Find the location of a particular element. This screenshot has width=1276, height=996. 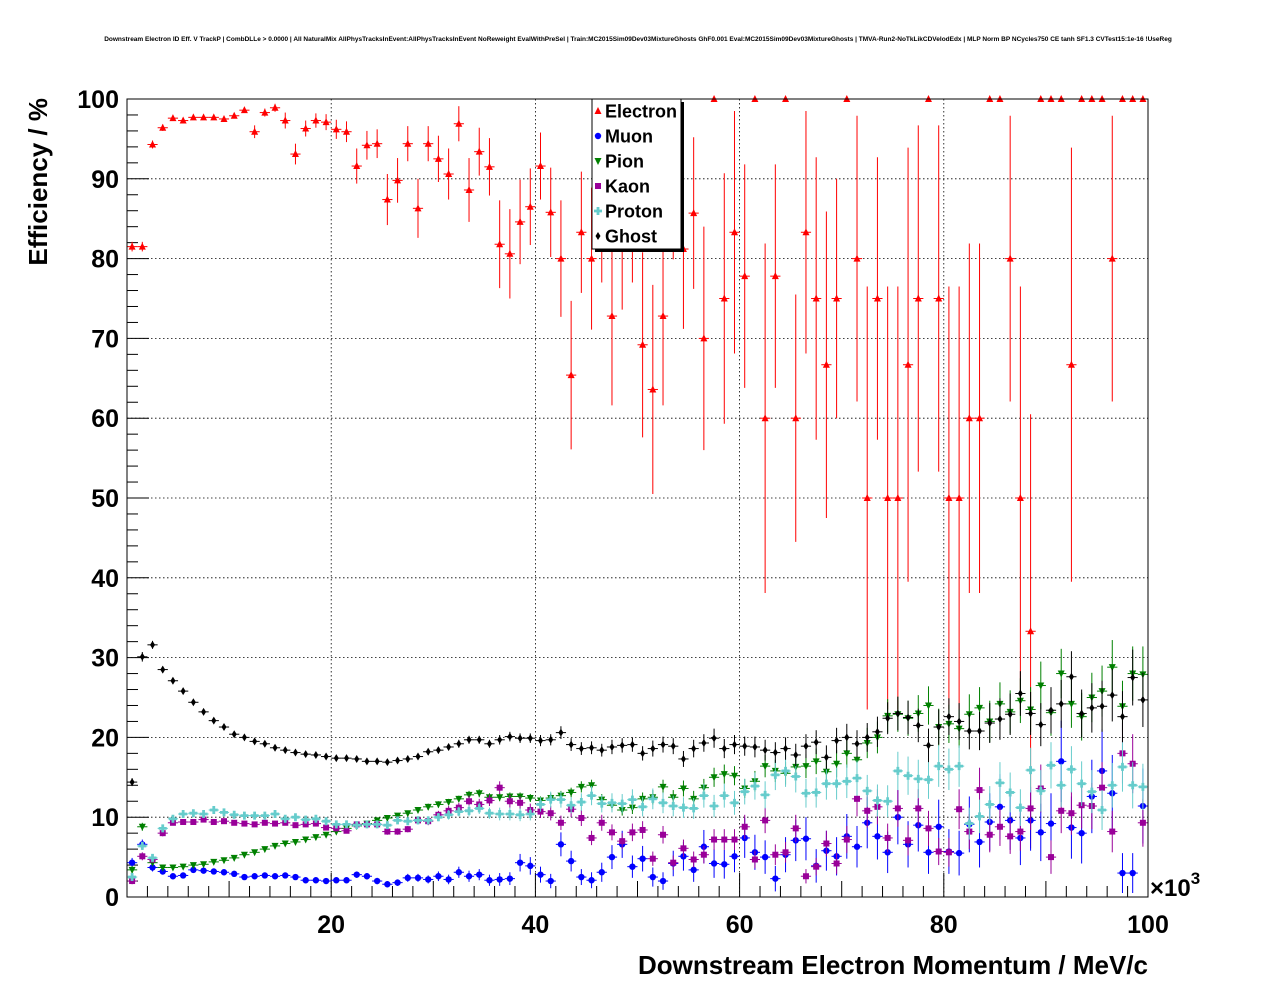

y-tick-label: 10 is located at coordinates (105, 818).